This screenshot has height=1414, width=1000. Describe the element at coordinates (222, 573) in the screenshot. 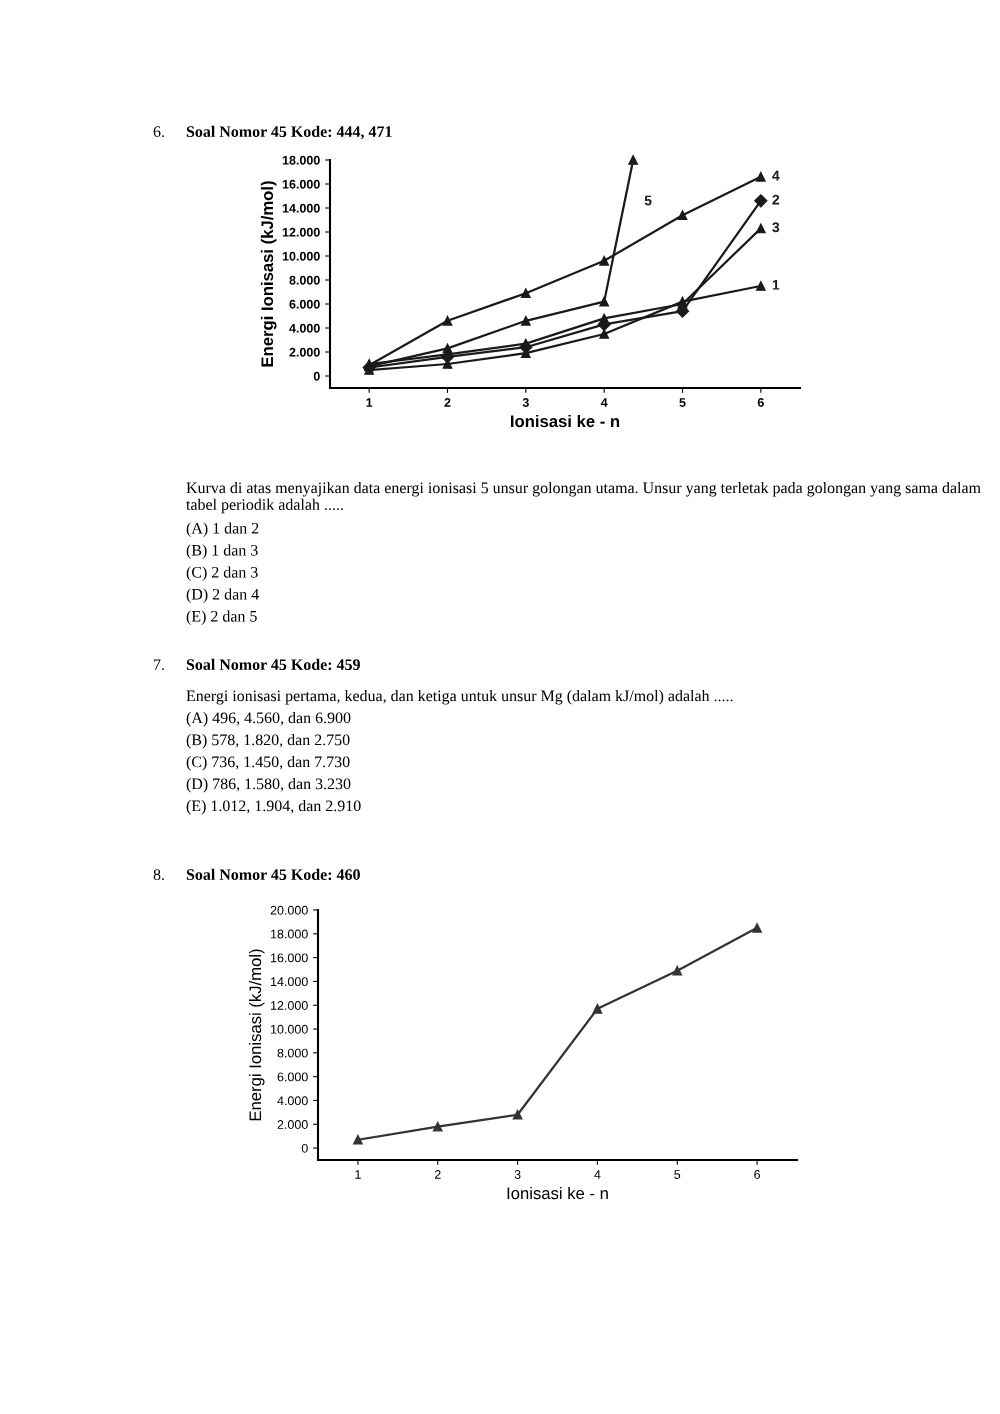

I see `text: (C) 2 dan 3` at that location.